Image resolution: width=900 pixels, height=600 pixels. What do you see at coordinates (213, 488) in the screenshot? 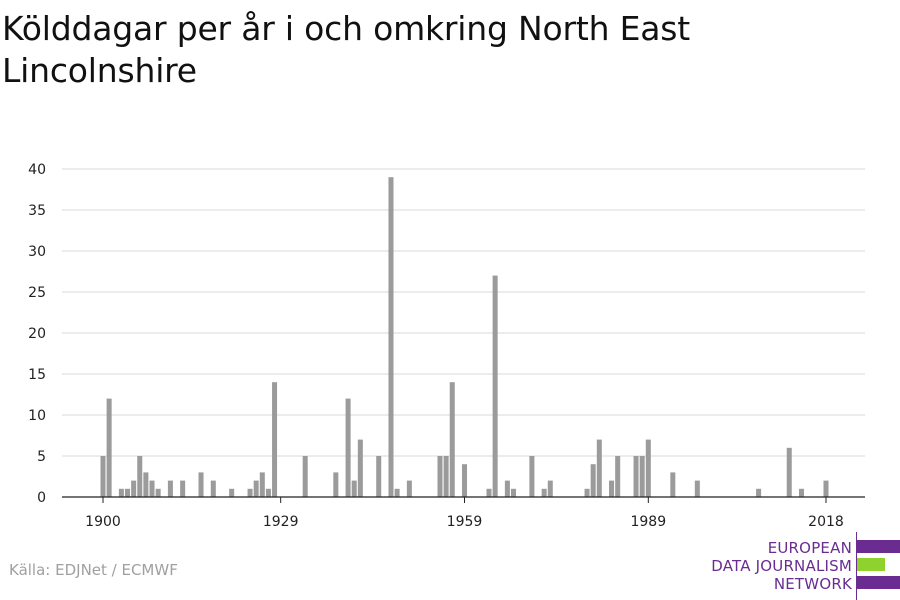
I see `bar-1918` at bounding box center [213, 488].